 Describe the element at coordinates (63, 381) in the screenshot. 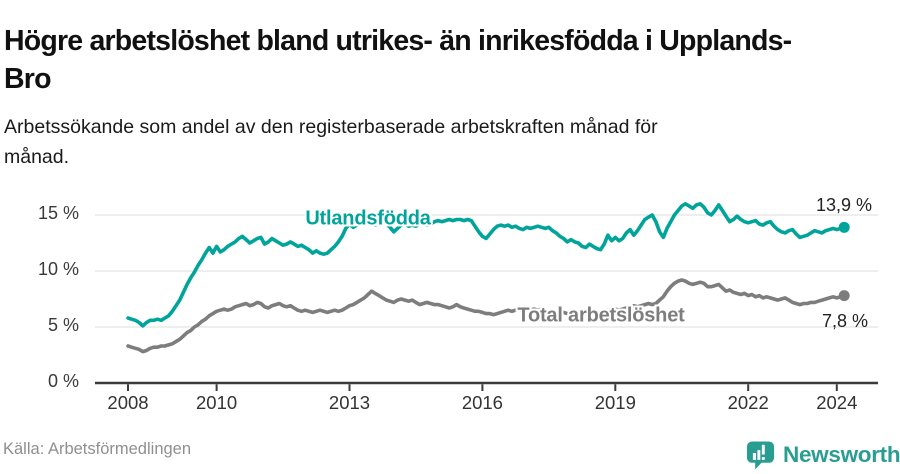

I see `y-tick-label: 0 %` at that location.